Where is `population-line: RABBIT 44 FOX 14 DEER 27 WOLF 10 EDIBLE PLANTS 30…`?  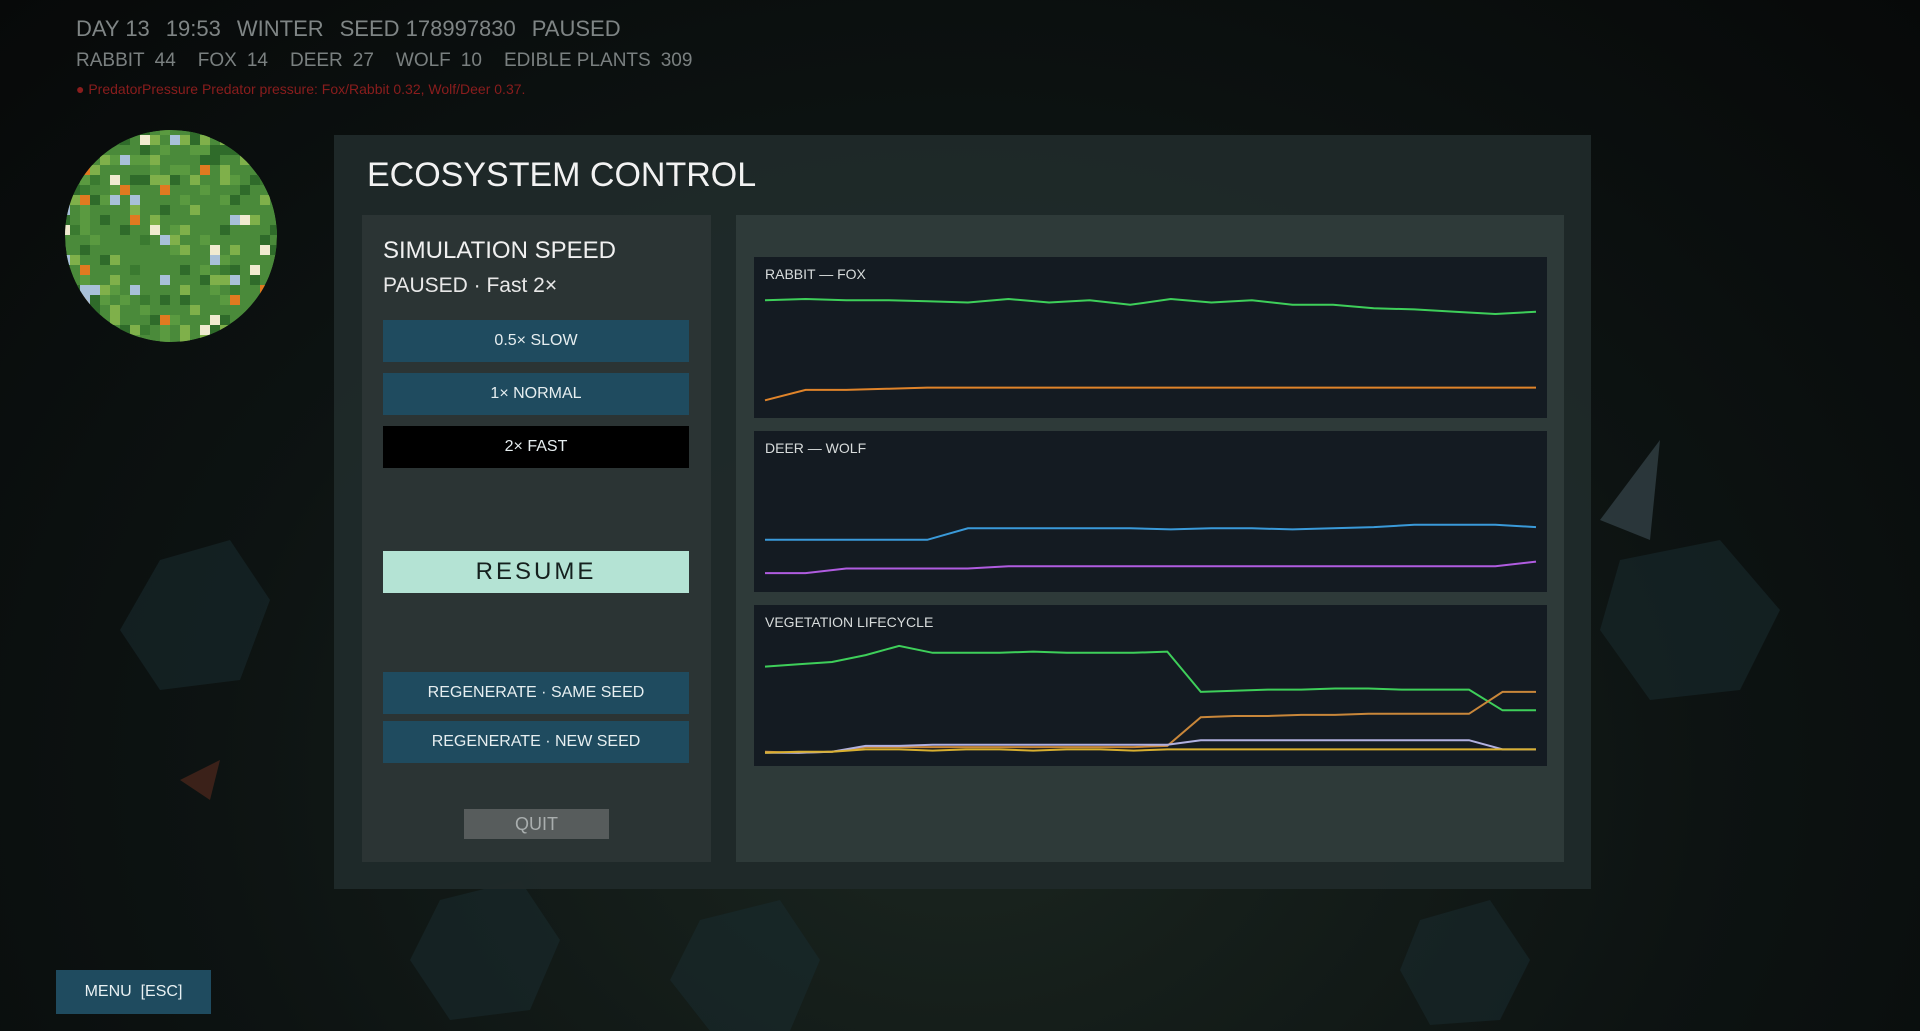
population-line: RABBIT 44 FOX 14 DEER 27 WOLF 10 EDIBLE PLANTS 30… is located at coordinates (395, 61).